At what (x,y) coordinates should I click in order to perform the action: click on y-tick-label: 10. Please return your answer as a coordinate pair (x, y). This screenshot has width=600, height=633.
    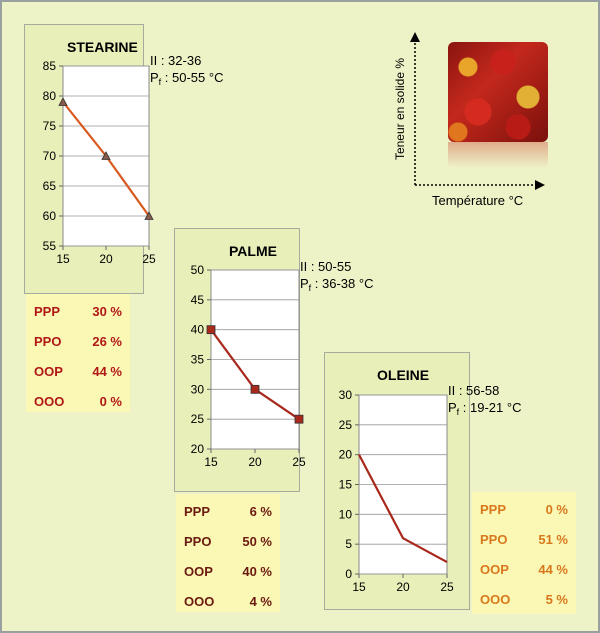
    Looking at the image, I should click on (346, 514).